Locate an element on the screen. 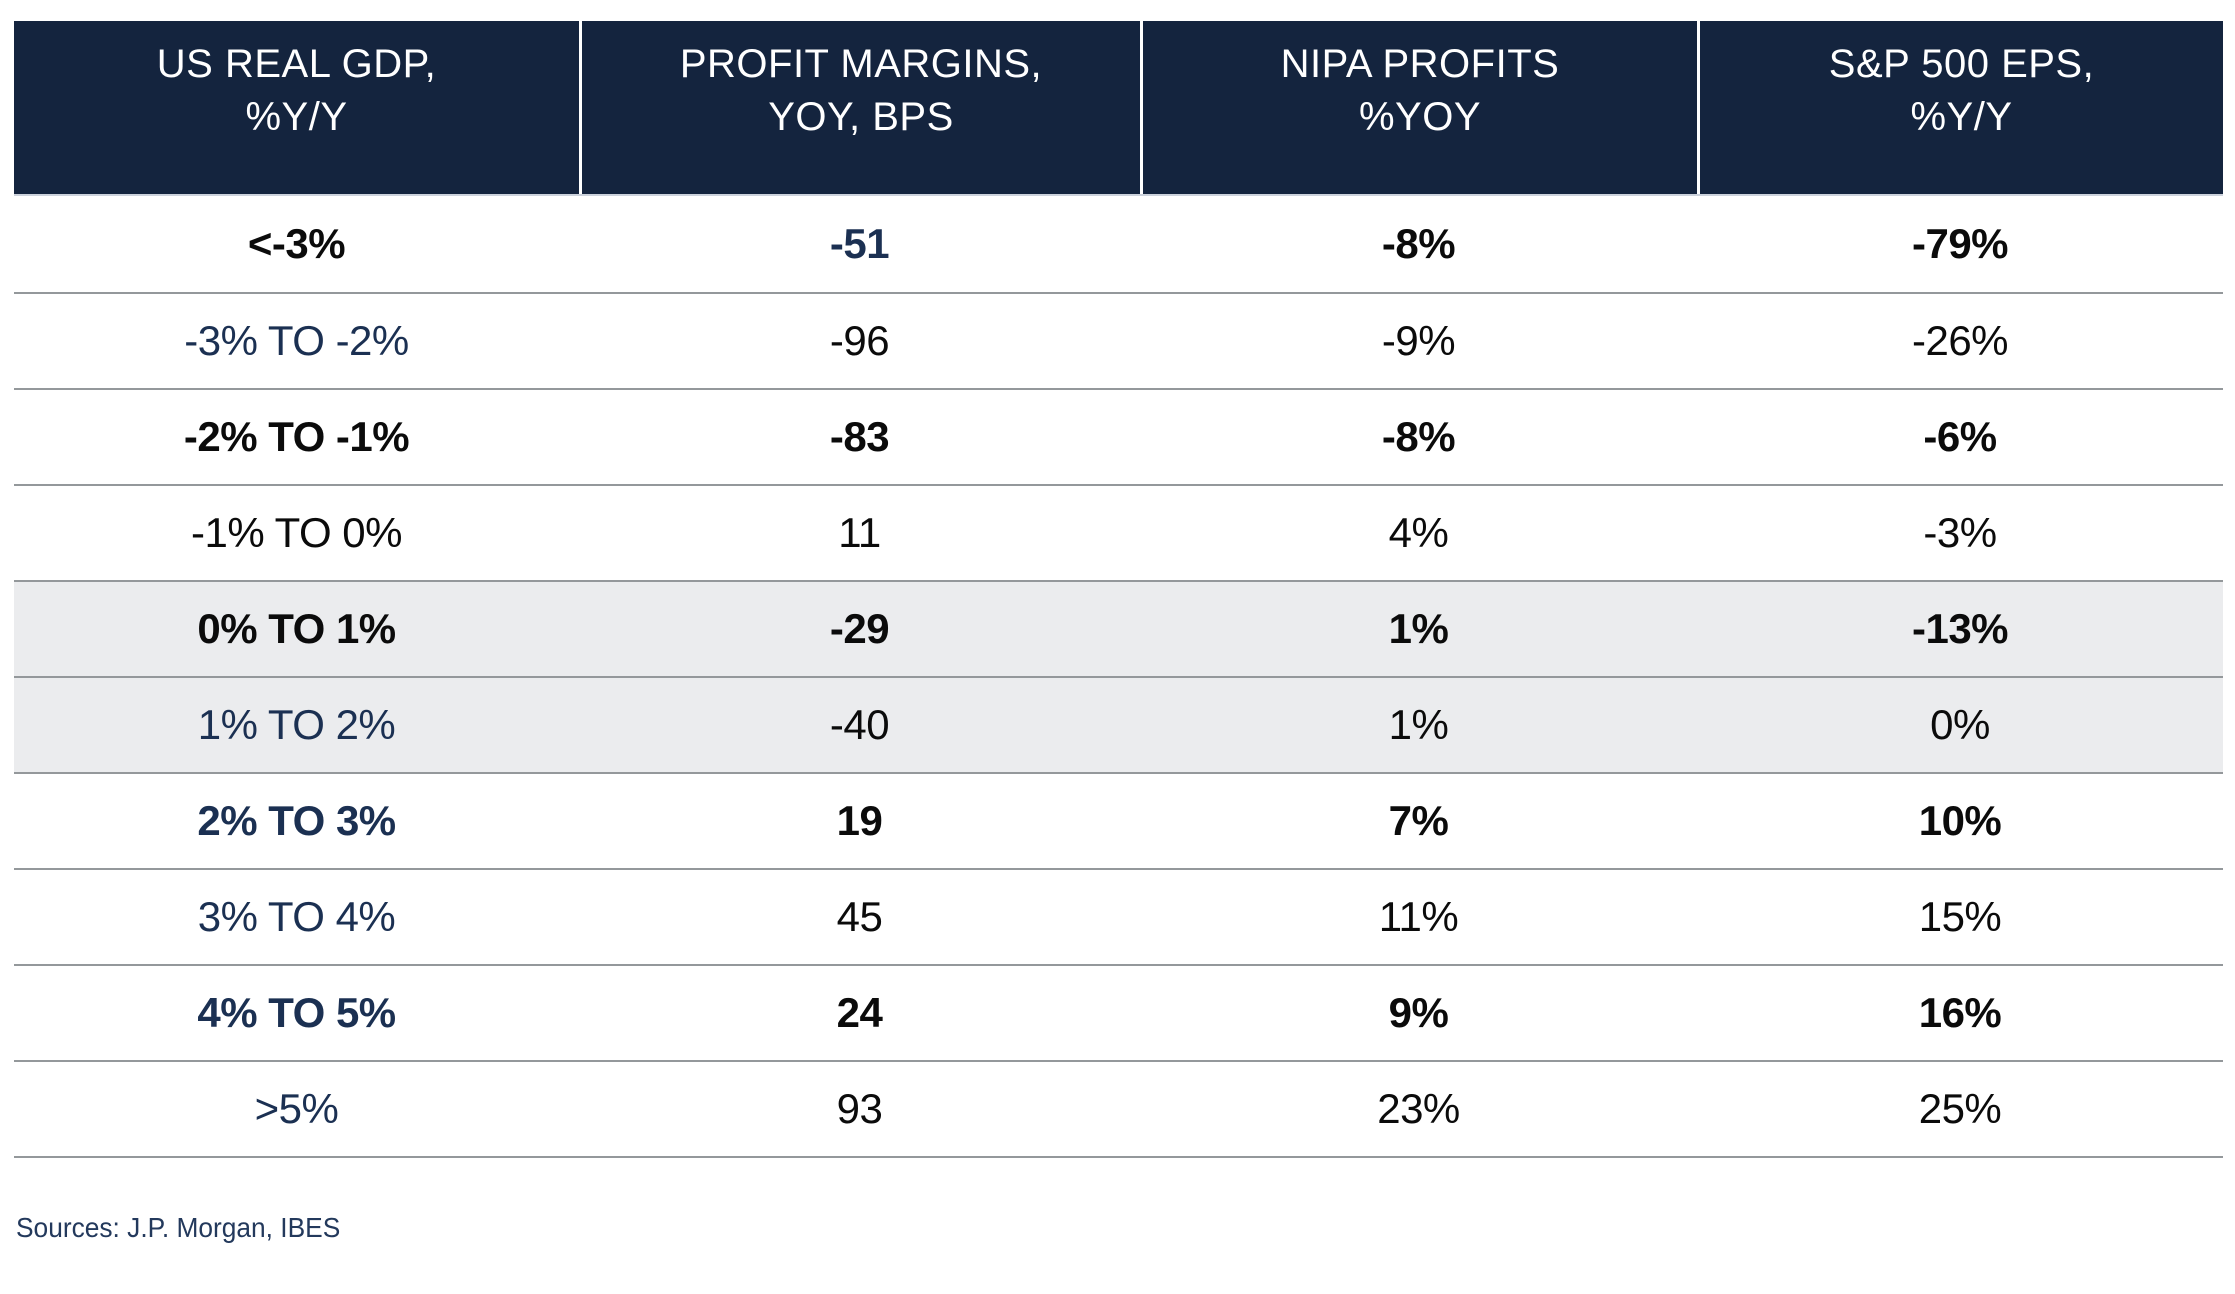 The height and width of the screenshot is (1294, 2235). cell-gdp-range: 1% TO 2% is located at coordinates (296, 724).